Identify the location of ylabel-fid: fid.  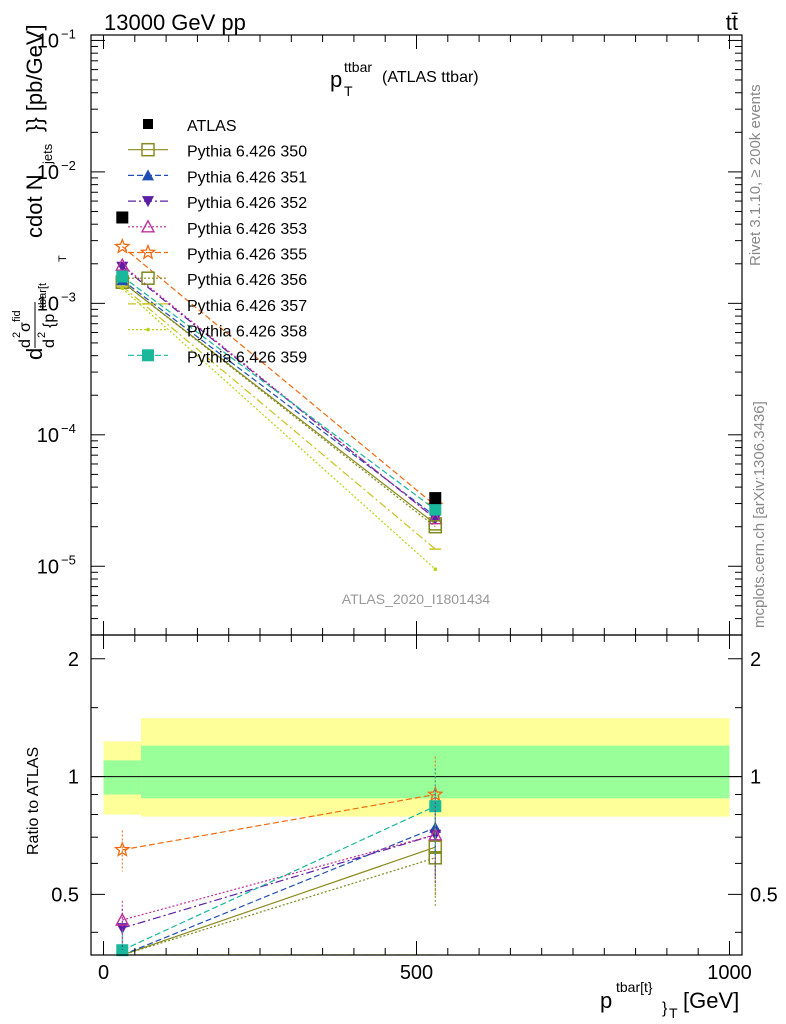
(17, 316).